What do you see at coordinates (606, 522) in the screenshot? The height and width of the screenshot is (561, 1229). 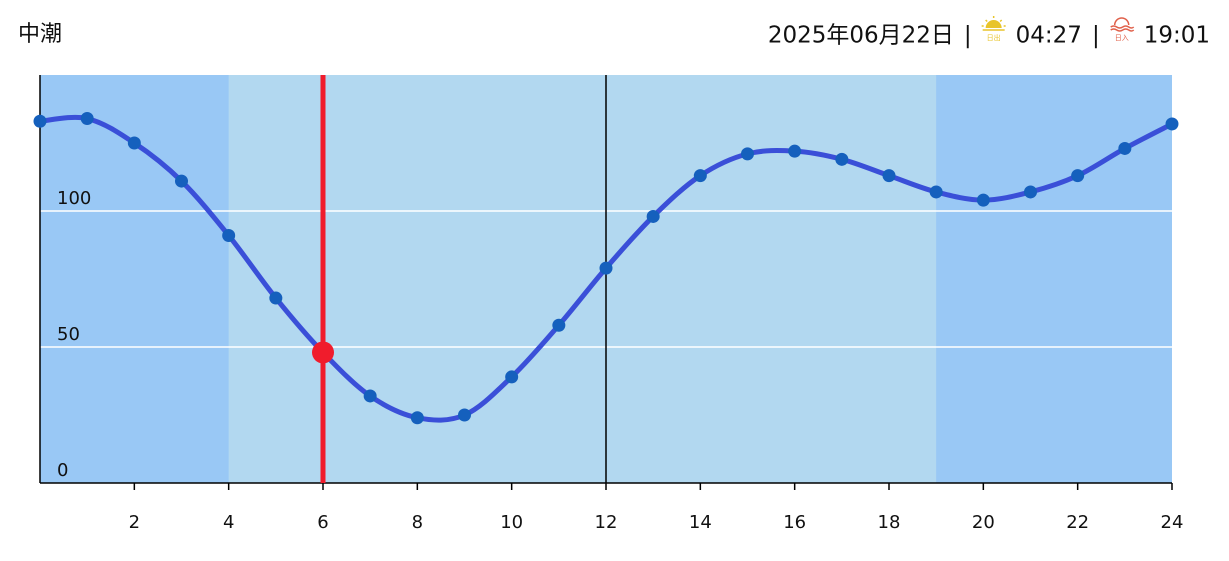 I see `x-tick-label: 12` at bounding box center [606, 522].